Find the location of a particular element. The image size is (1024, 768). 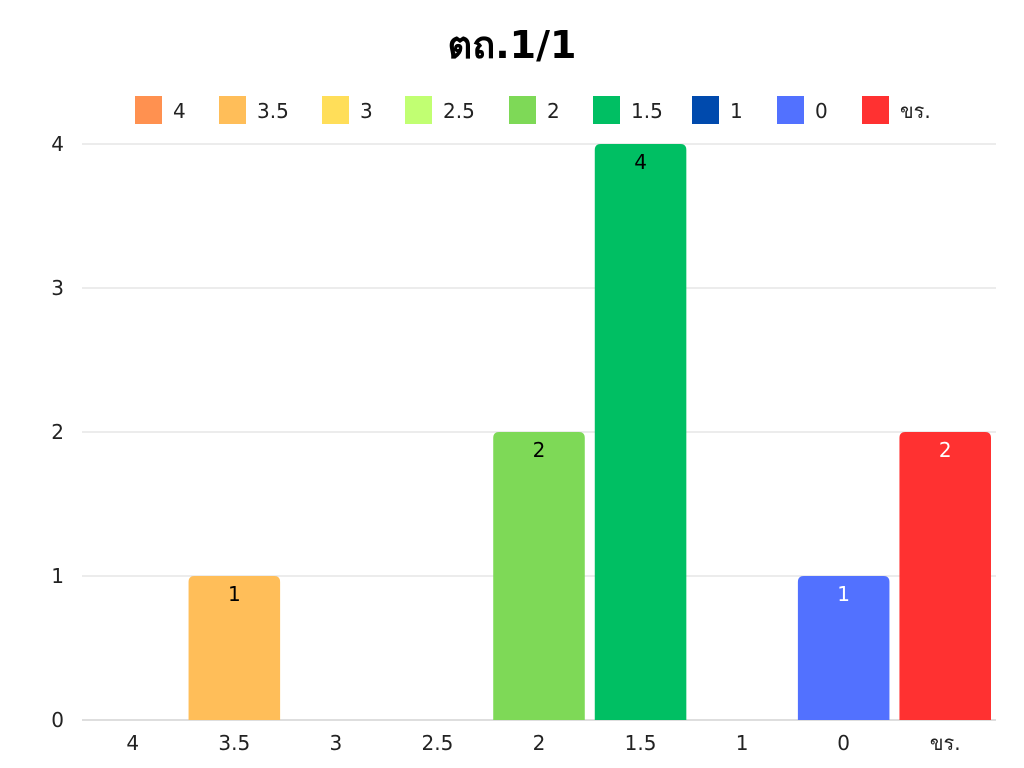

legend-label: 3 is located at coordinates (366, 111).